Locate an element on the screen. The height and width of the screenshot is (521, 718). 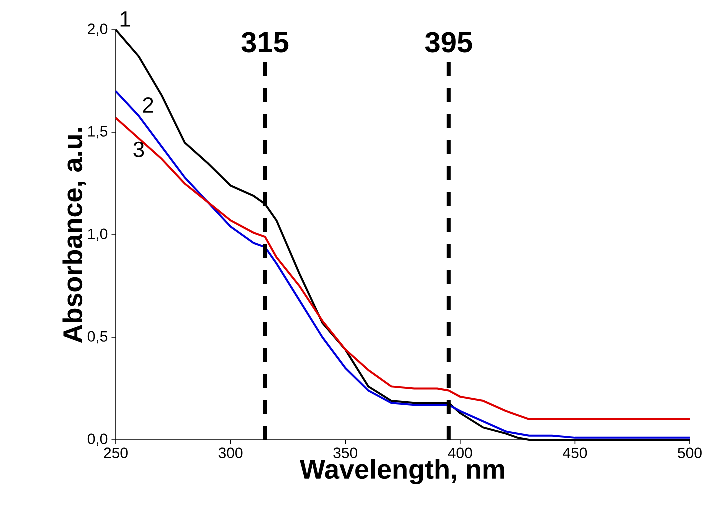
y-tick-label: 0,5 is located at coordinates (98, 337).